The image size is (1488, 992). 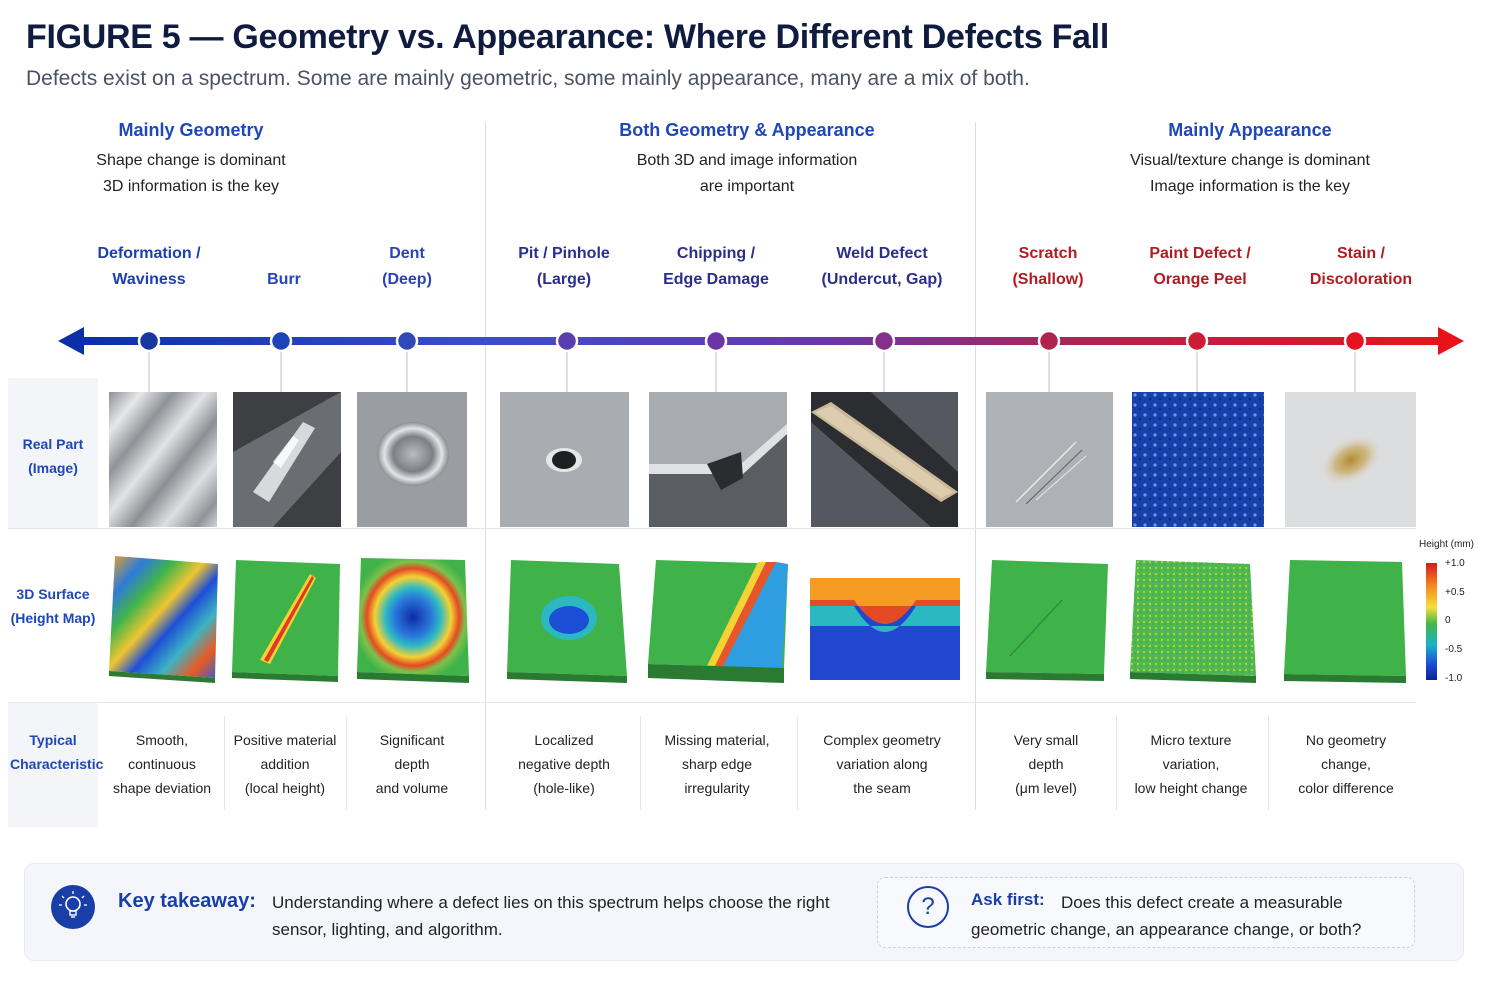 What do you see at coordinates (1197, 341) in the screenshot?
I see `marker-paint` at bounding box center [1197, 341].